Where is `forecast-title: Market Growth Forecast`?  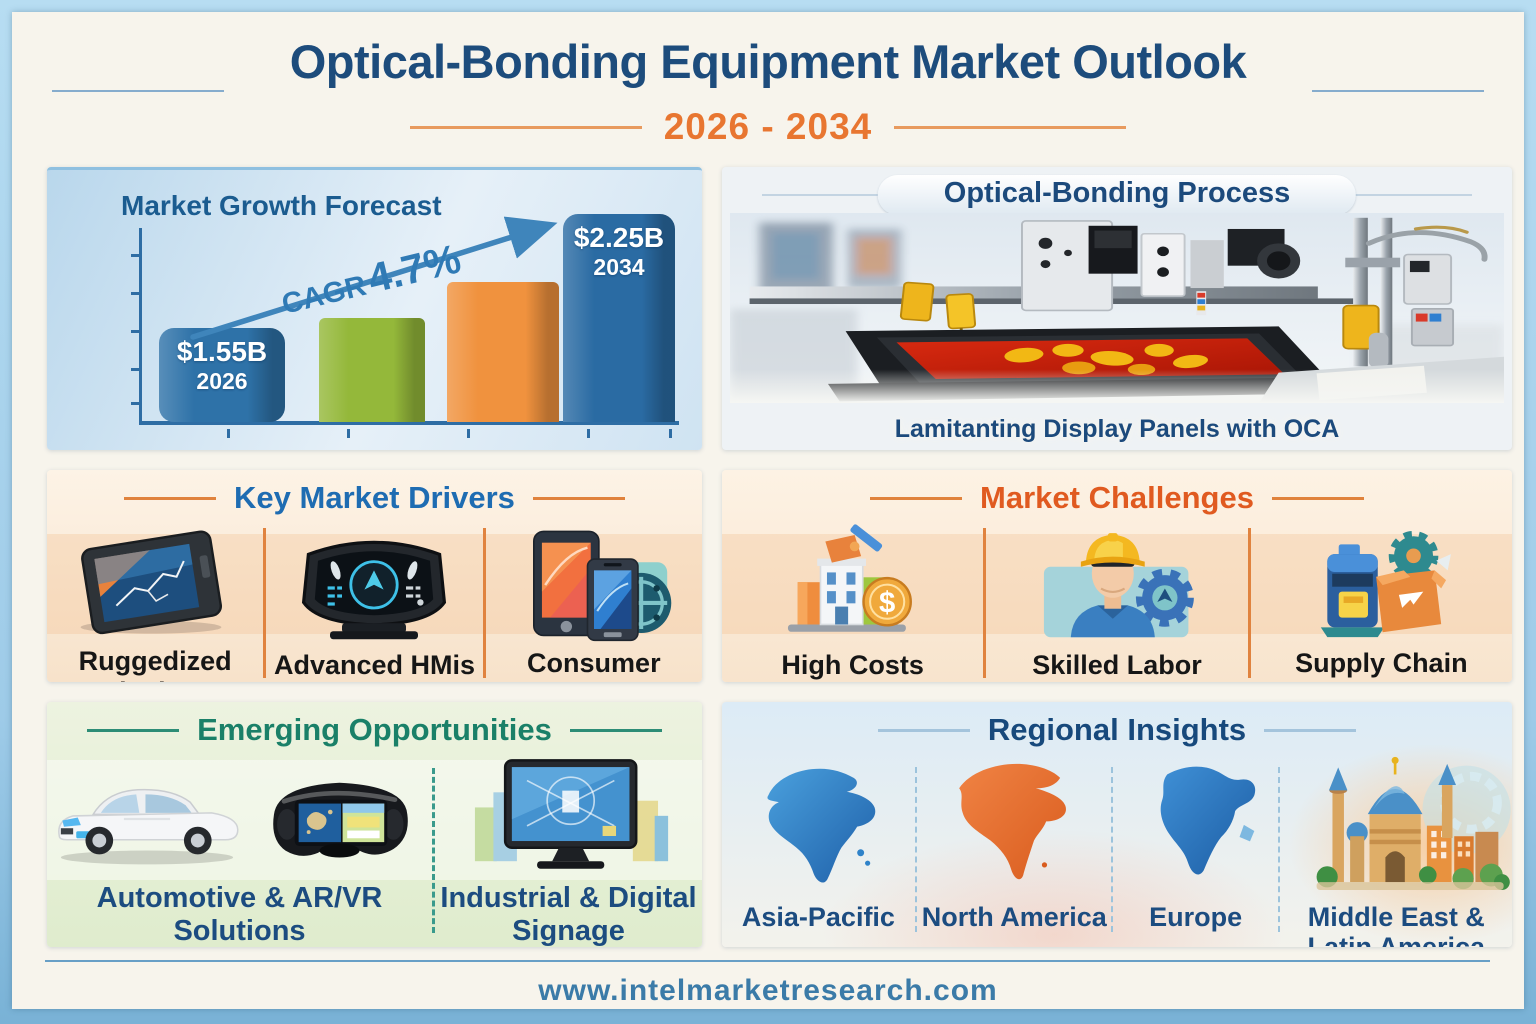
forecast-title: Market Growth Forecast is located at coordinates (281, 205).